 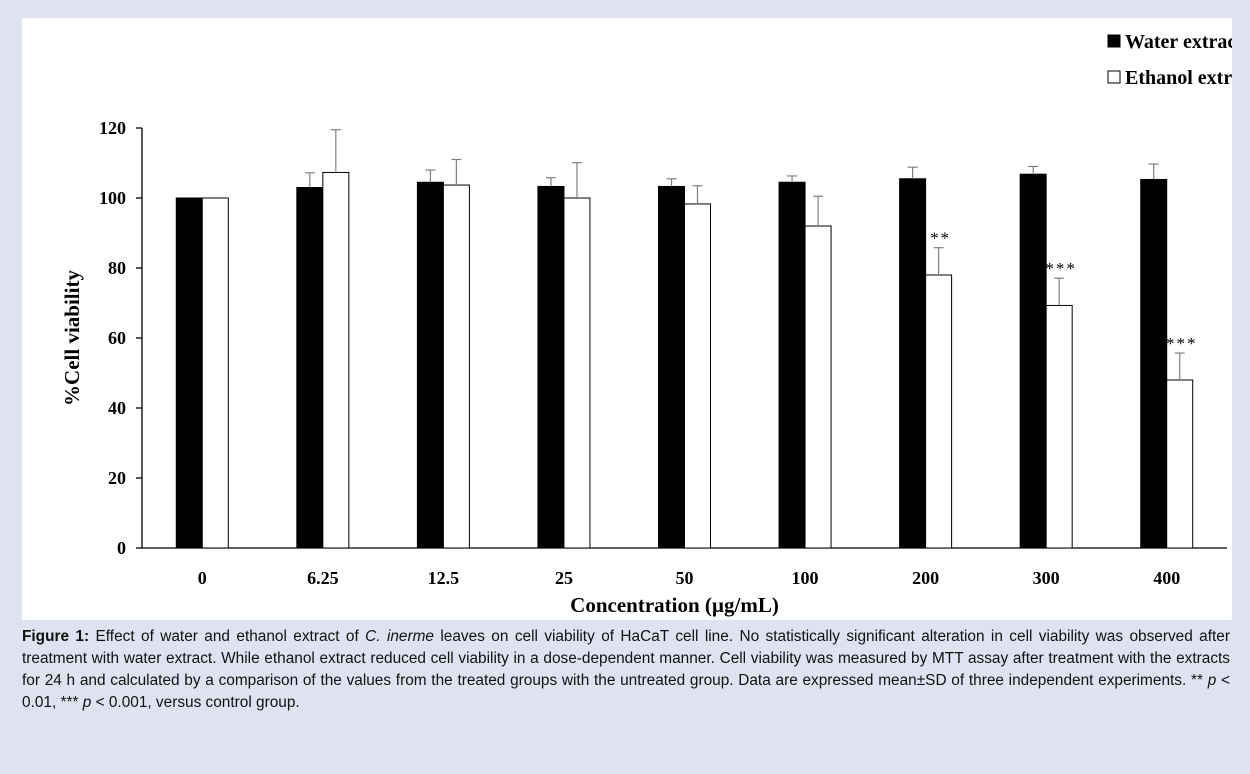 I want to click on significance-marker: **, so click(x=940, y=238).